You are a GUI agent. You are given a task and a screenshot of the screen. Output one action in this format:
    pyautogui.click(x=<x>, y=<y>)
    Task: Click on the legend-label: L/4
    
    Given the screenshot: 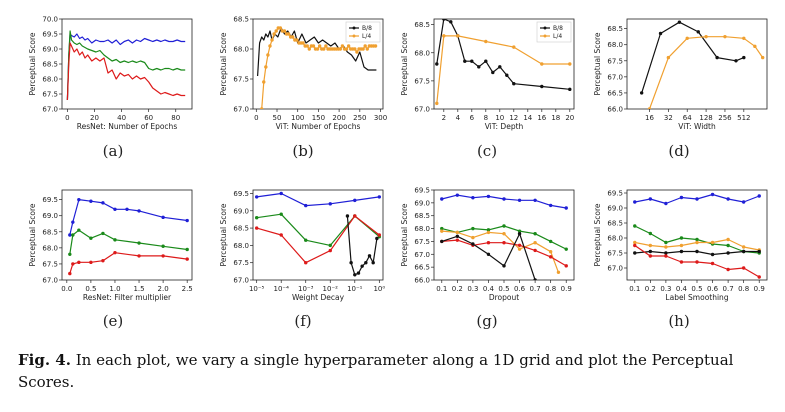 What is the action you would take?
    pyautogui.click(x=366, y=36)
    